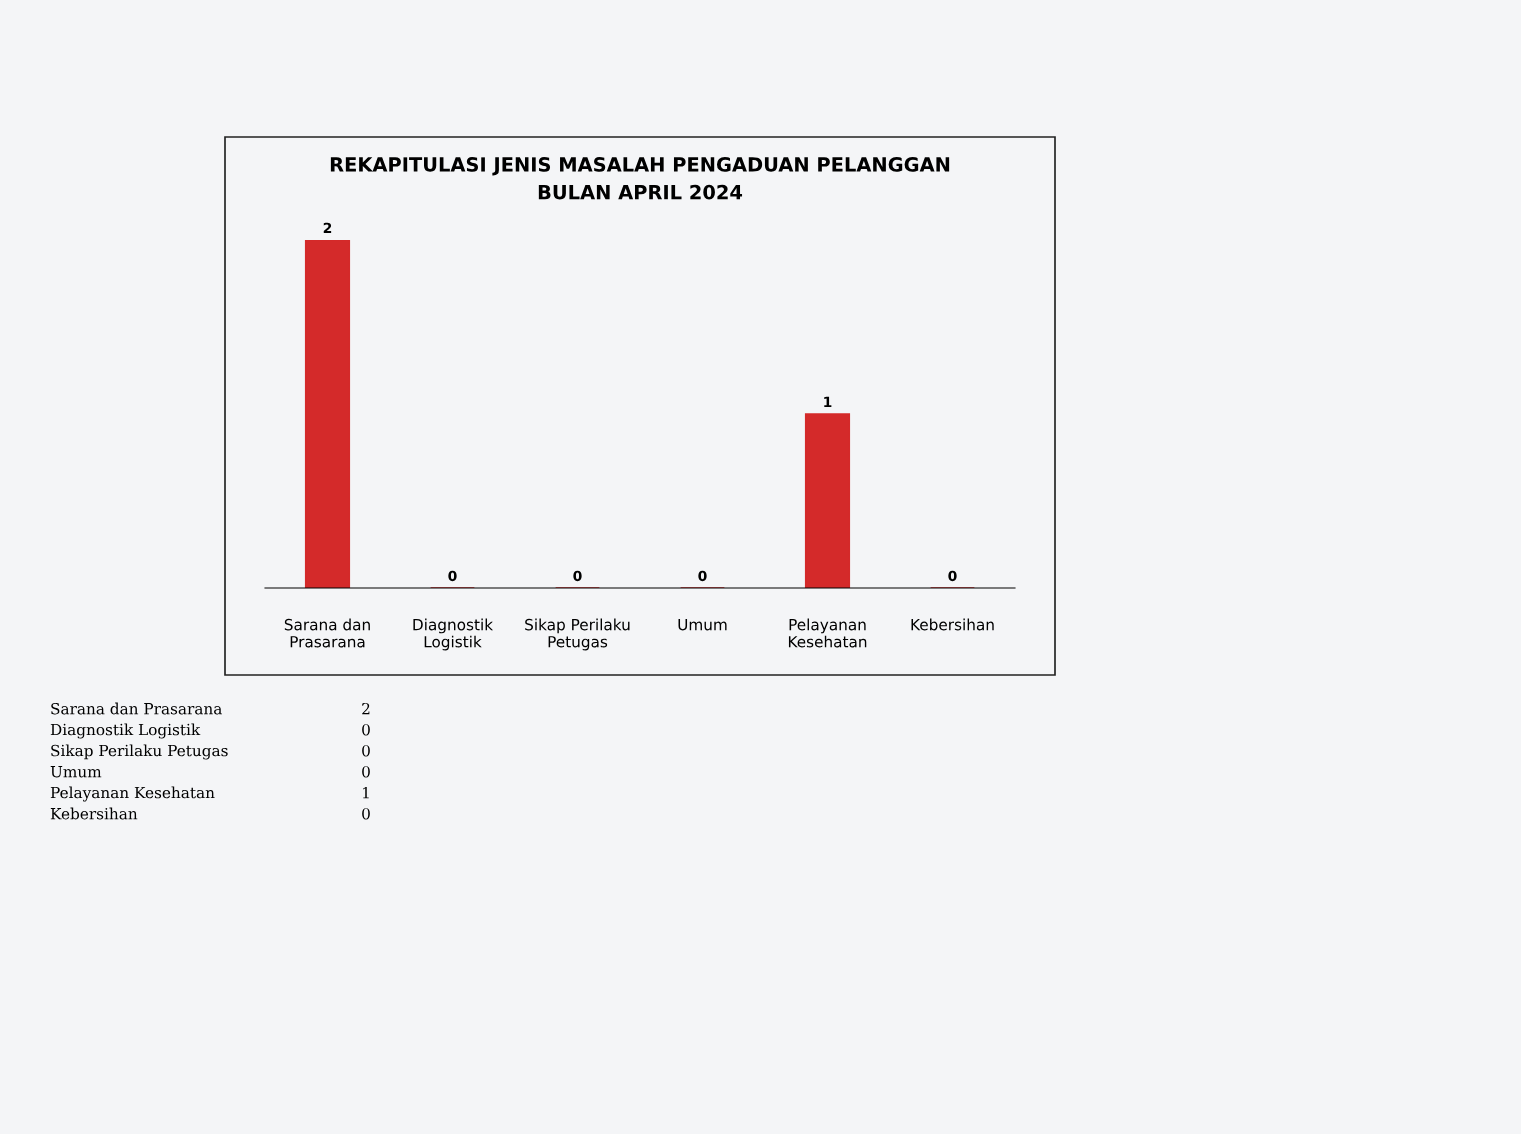  I want to click on category-label: Sikap Perilaku Petugas, so click(139, 752).